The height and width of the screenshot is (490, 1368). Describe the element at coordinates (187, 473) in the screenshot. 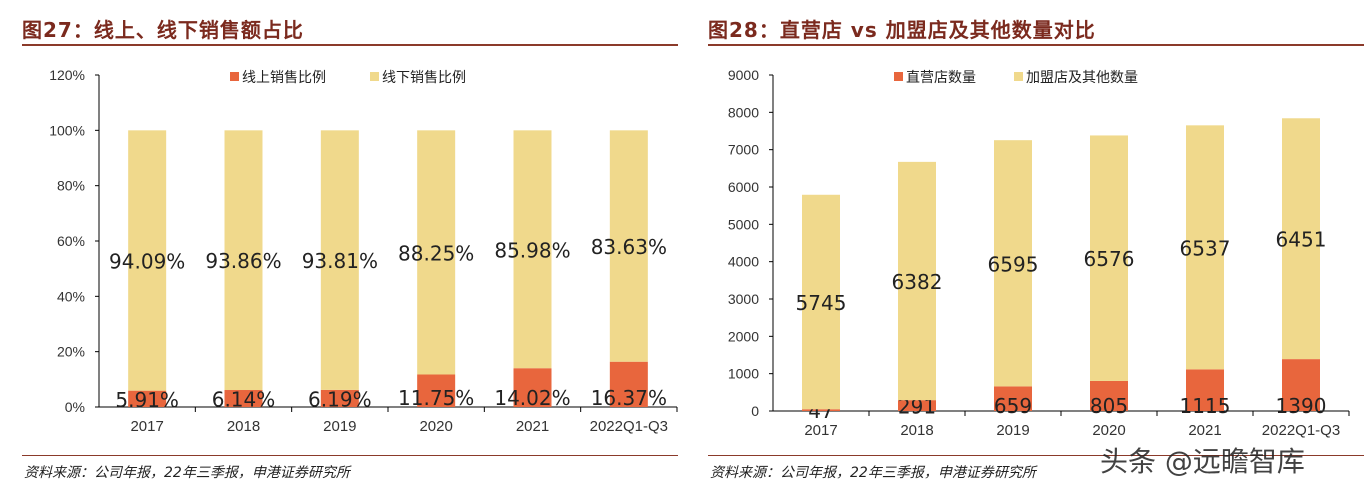

I see `left-source: 资料来源：公司年报，22年三季报，申港证券研究所` at that location.